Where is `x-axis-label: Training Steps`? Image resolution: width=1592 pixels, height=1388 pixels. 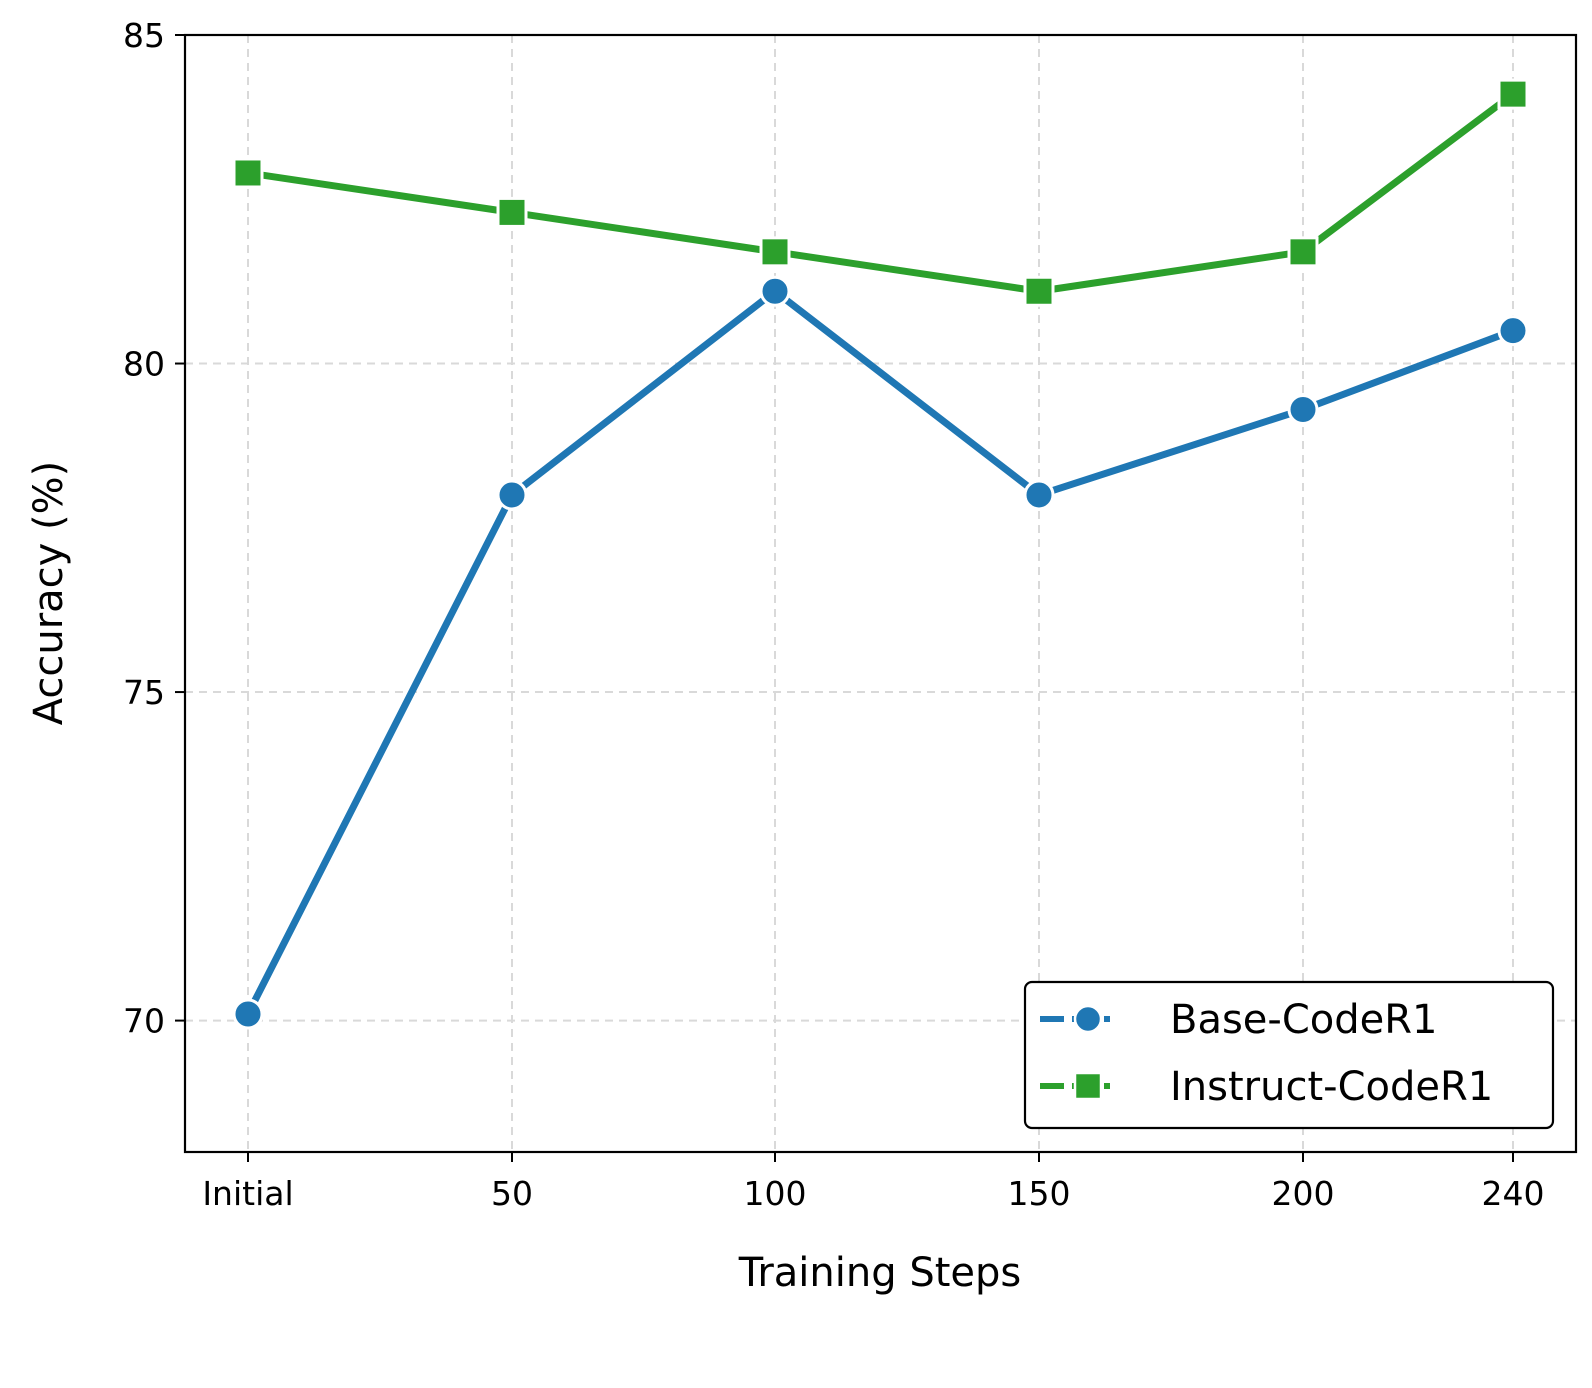 x-axis-label: Training Steps is located at coordinates (879, 1273).